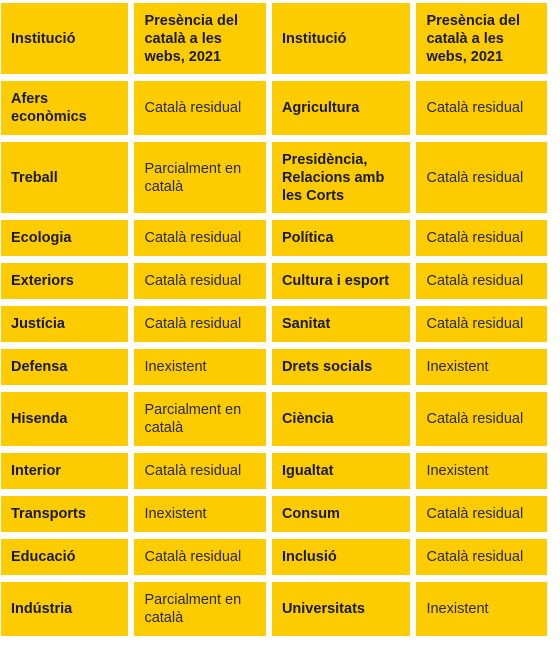 Image resolution: width=560 pixels, height=648 pixels. What do you see at coordinates (341, 514) in the screenshot?
I see `institution-cell: Consum` at bounding box center [341, 514].